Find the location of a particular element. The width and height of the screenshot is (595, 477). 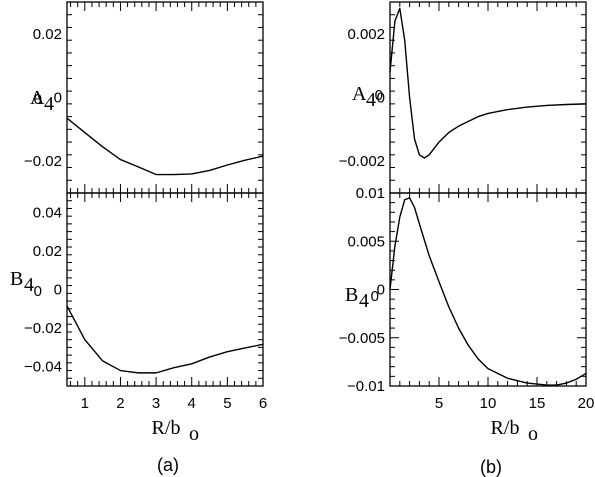

x-tick-label: 4 is located at coordinates (192, 403).